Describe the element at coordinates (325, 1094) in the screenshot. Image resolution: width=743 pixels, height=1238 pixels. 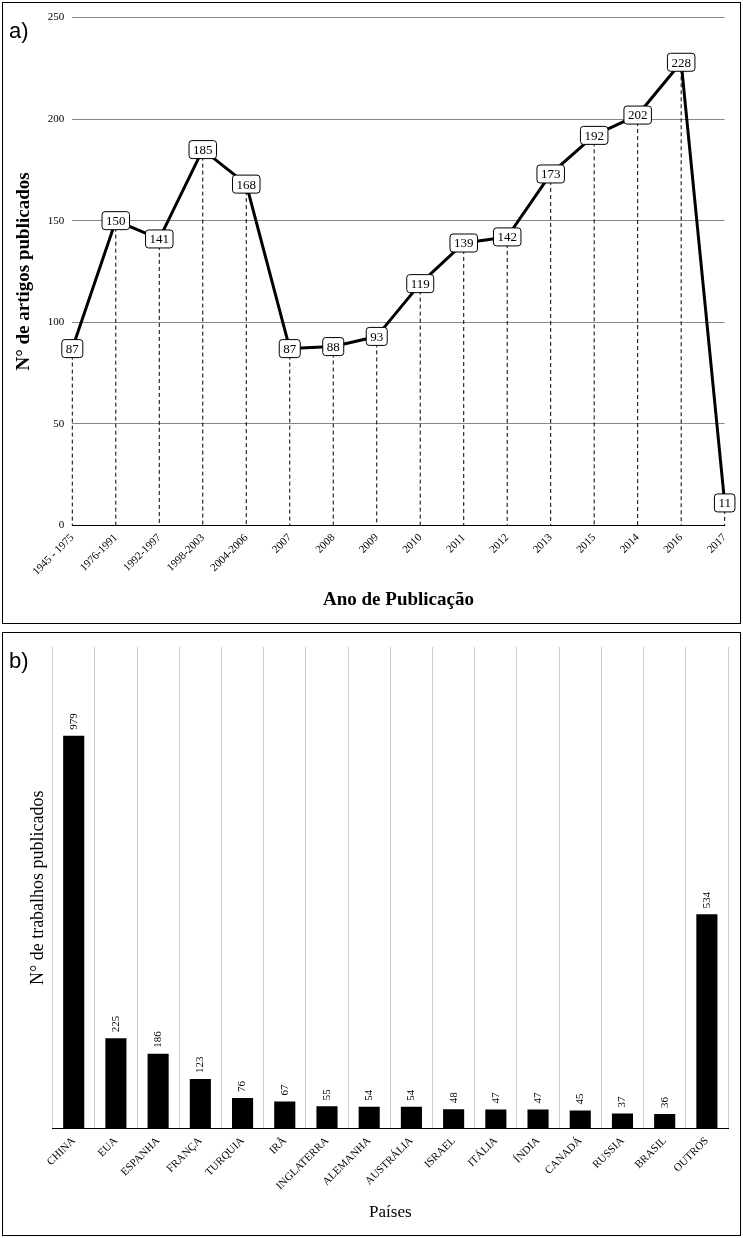
I see `data-label: 55` at that location.